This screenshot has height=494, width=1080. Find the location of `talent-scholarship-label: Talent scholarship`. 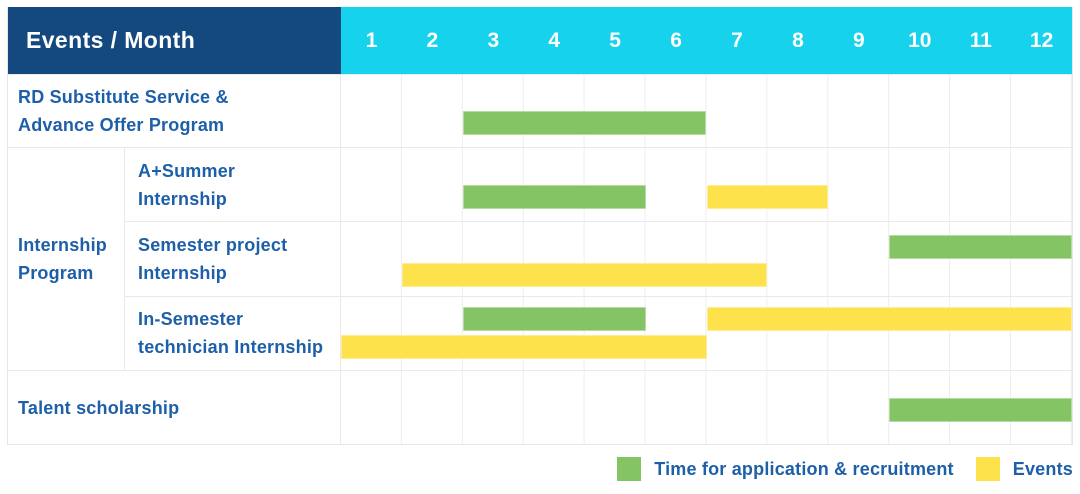

talent-scholarship-label: Talent scholarship is located at coordinates (99, 407).